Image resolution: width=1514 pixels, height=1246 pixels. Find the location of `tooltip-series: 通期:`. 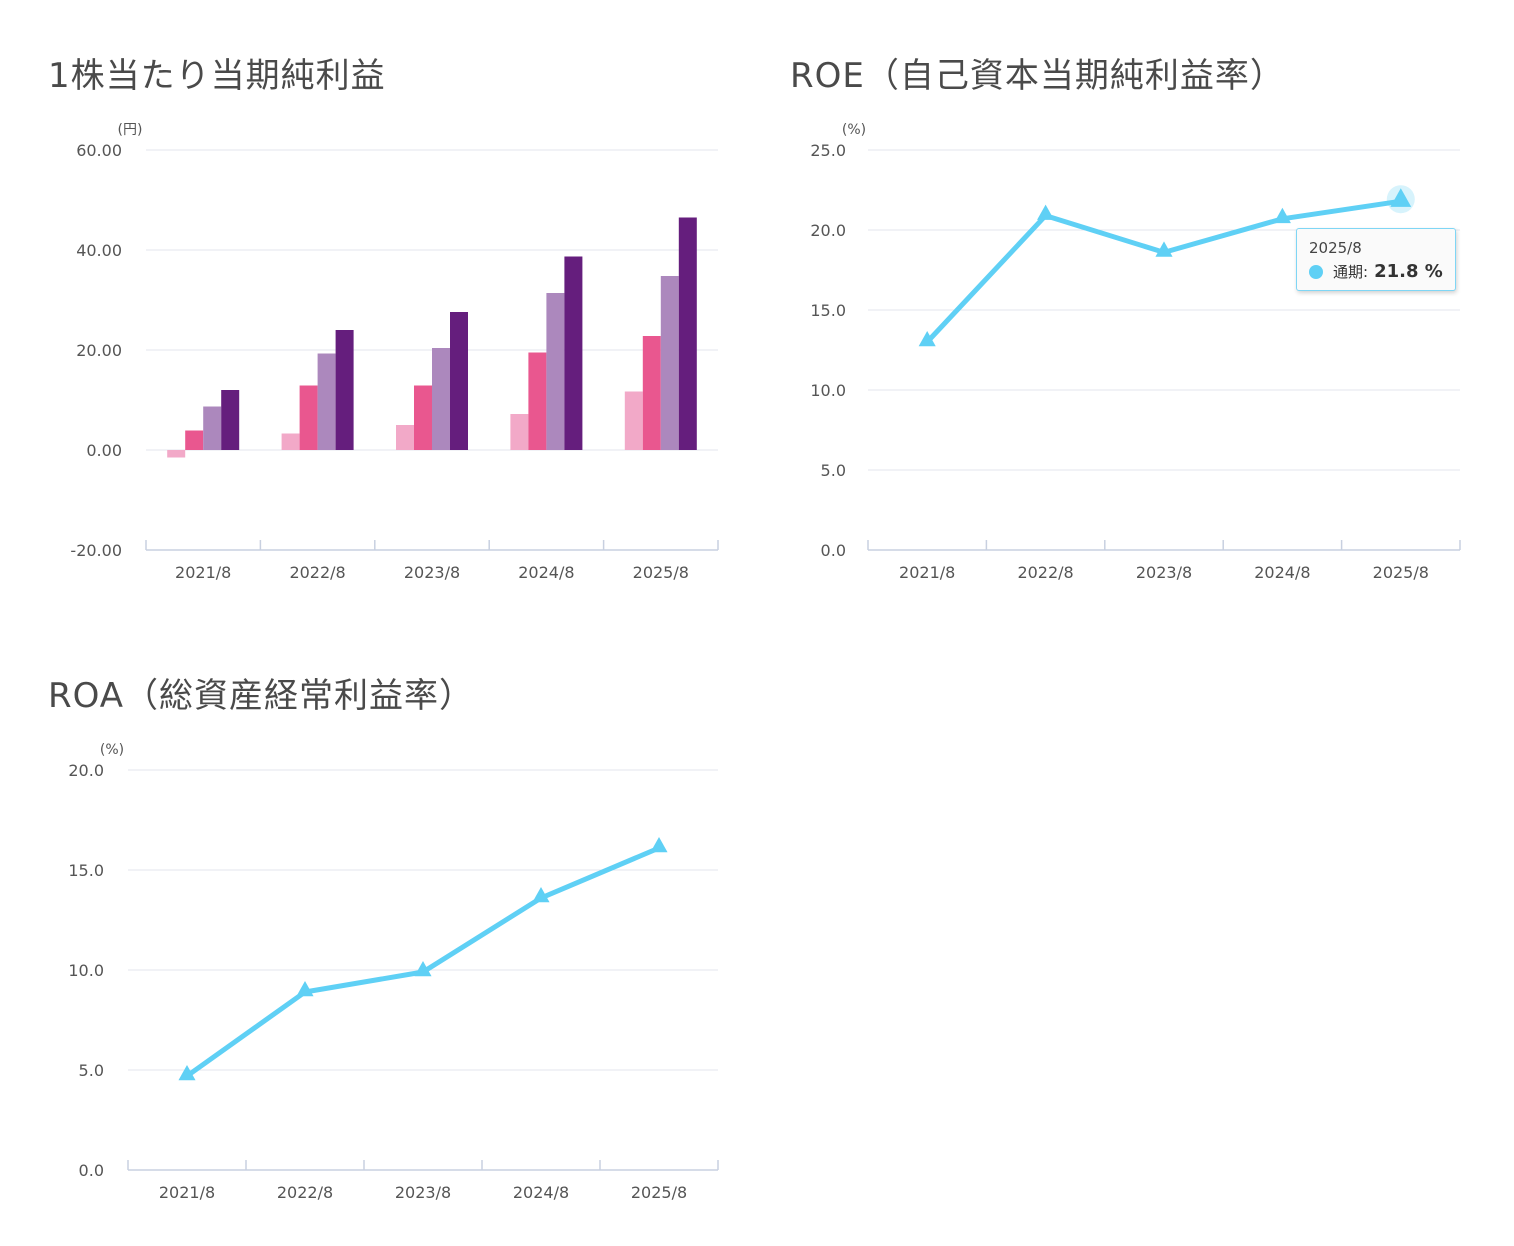

tooltip-series: 通期: is located at coordinates (1351, 272).